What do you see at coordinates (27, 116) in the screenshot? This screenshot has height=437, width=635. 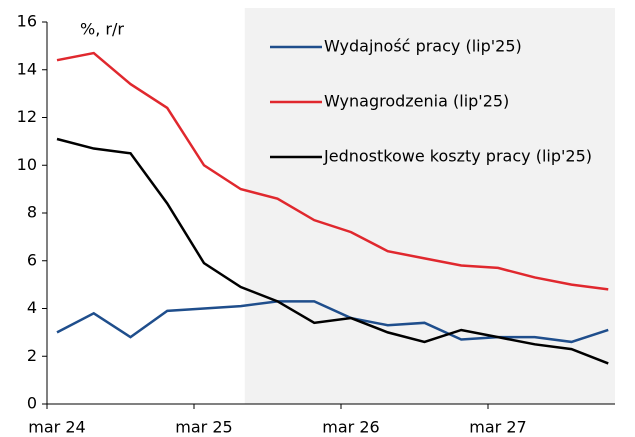 I see `y-tick-label: 12` at bounding box center [27, 116].